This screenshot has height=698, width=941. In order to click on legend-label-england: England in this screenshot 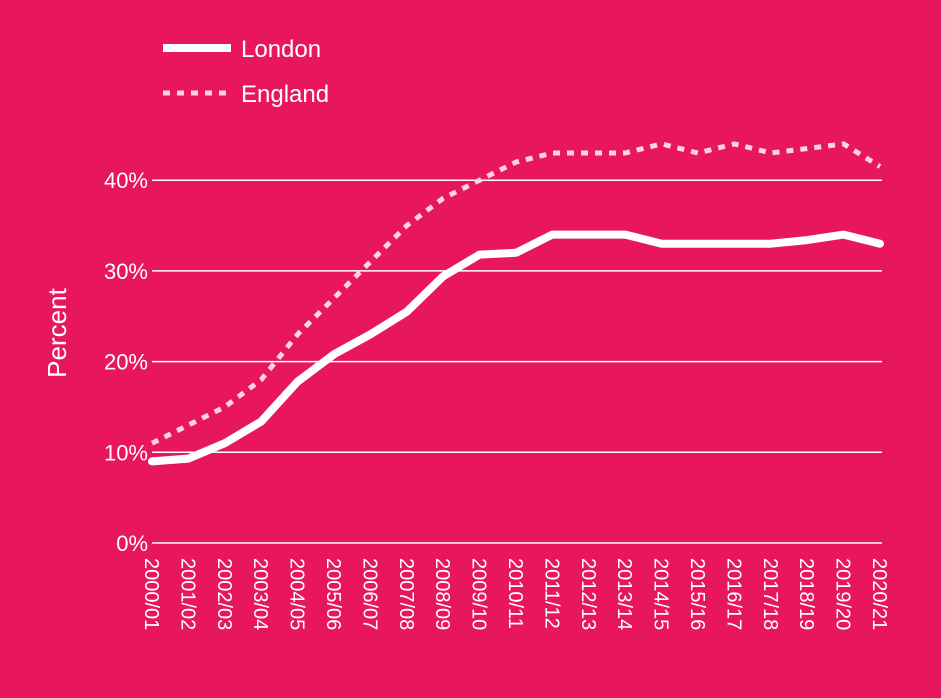, I will do `click(285, 94)`.